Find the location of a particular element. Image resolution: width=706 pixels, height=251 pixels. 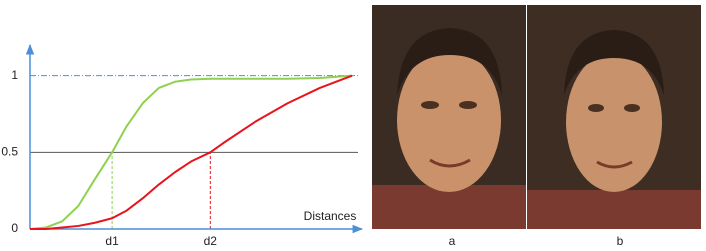

y-tick-label: 1 is located at coordinates (14, 75).